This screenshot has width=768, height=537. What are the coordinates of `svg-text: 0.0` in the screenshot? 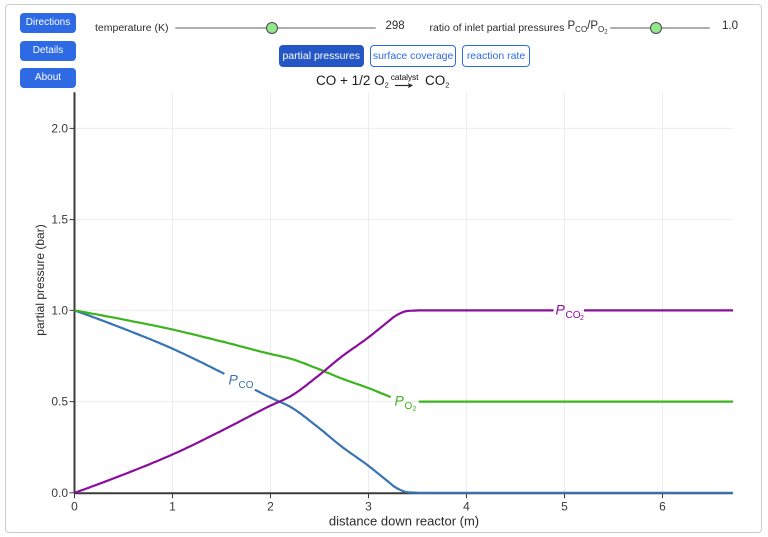 It's located at (59, 493).